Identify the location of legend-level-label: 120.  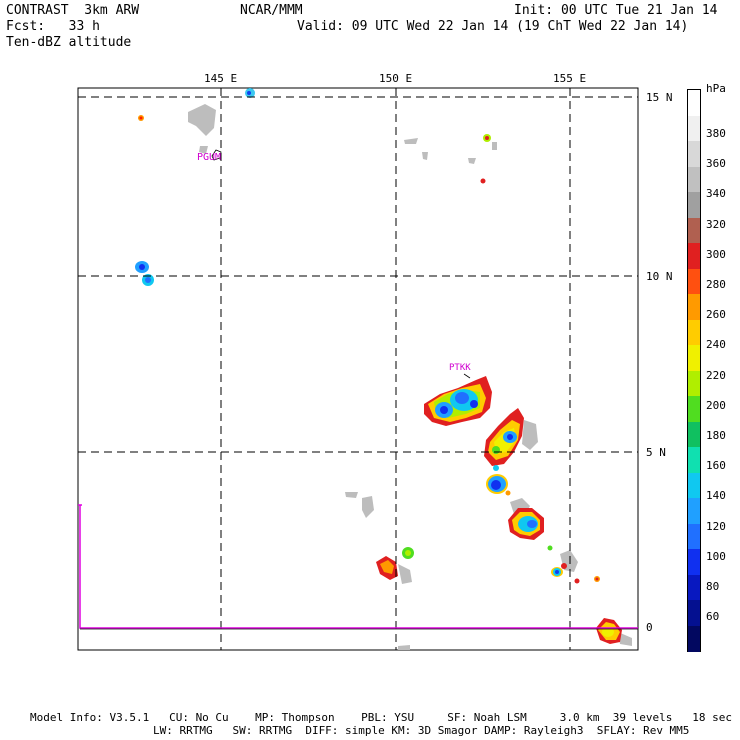
(716, 526).